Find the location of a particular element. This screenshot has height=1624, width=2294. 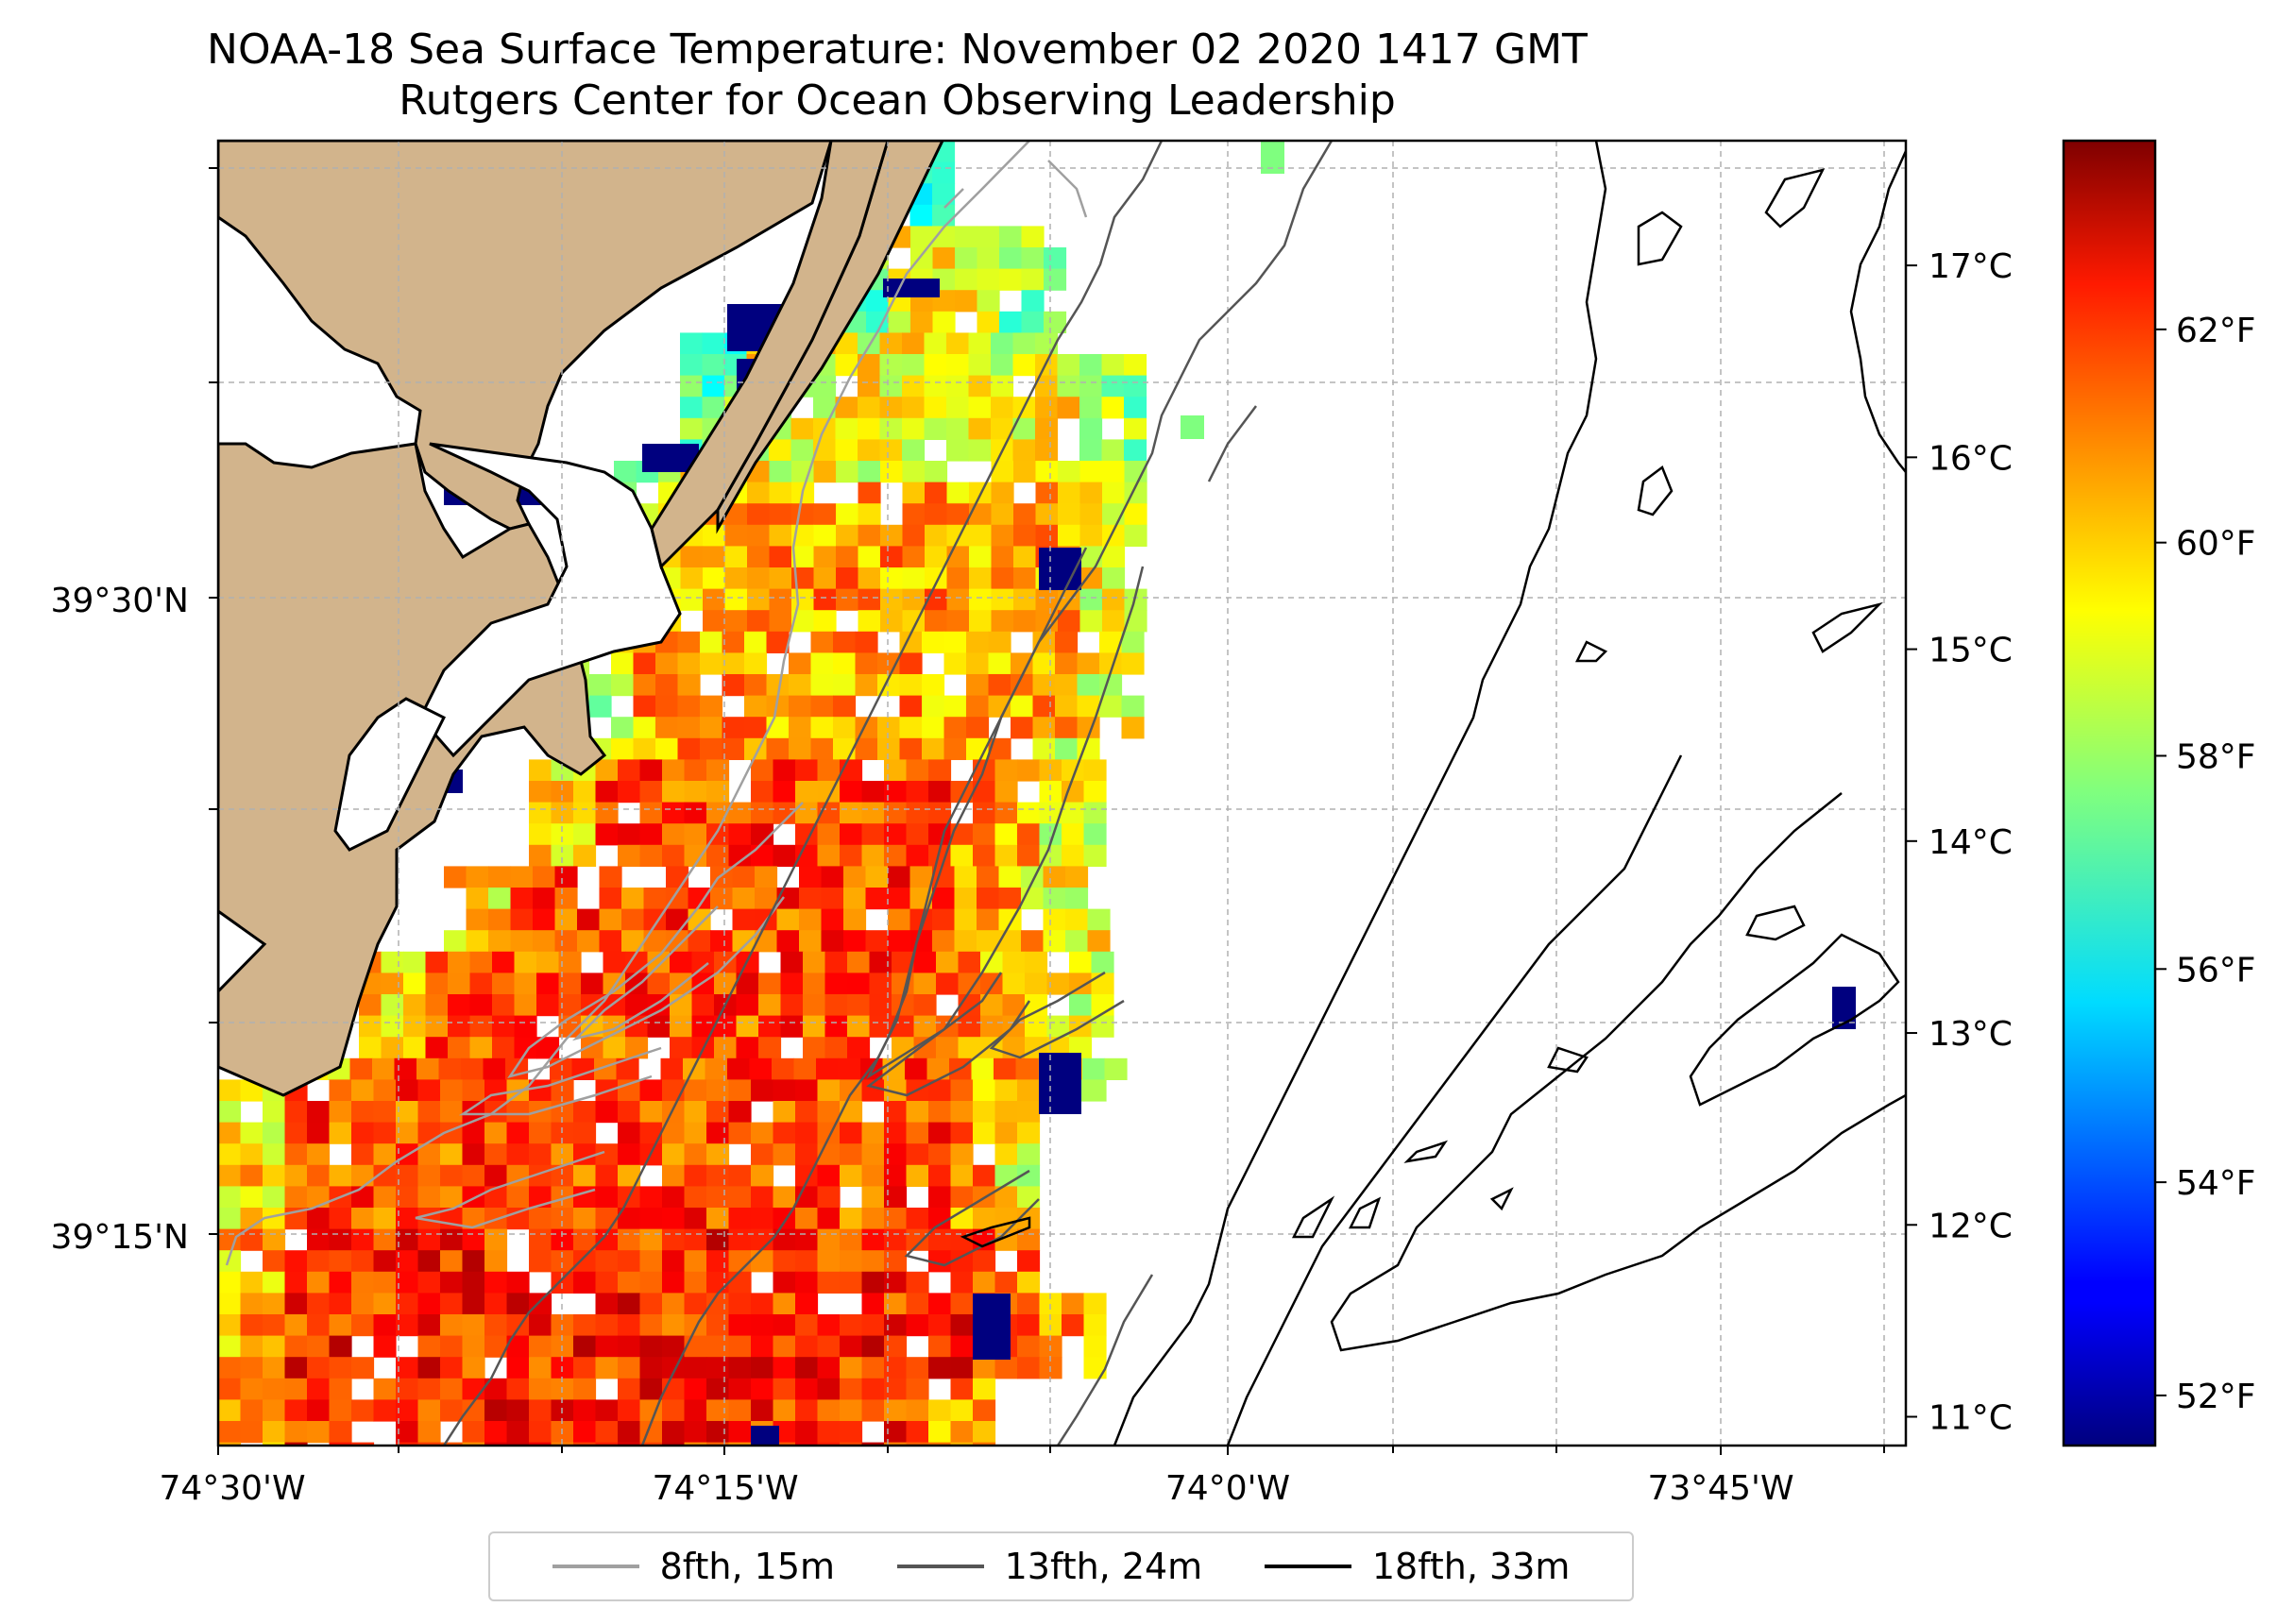

colorbar is located at coordinates (2109, 793).